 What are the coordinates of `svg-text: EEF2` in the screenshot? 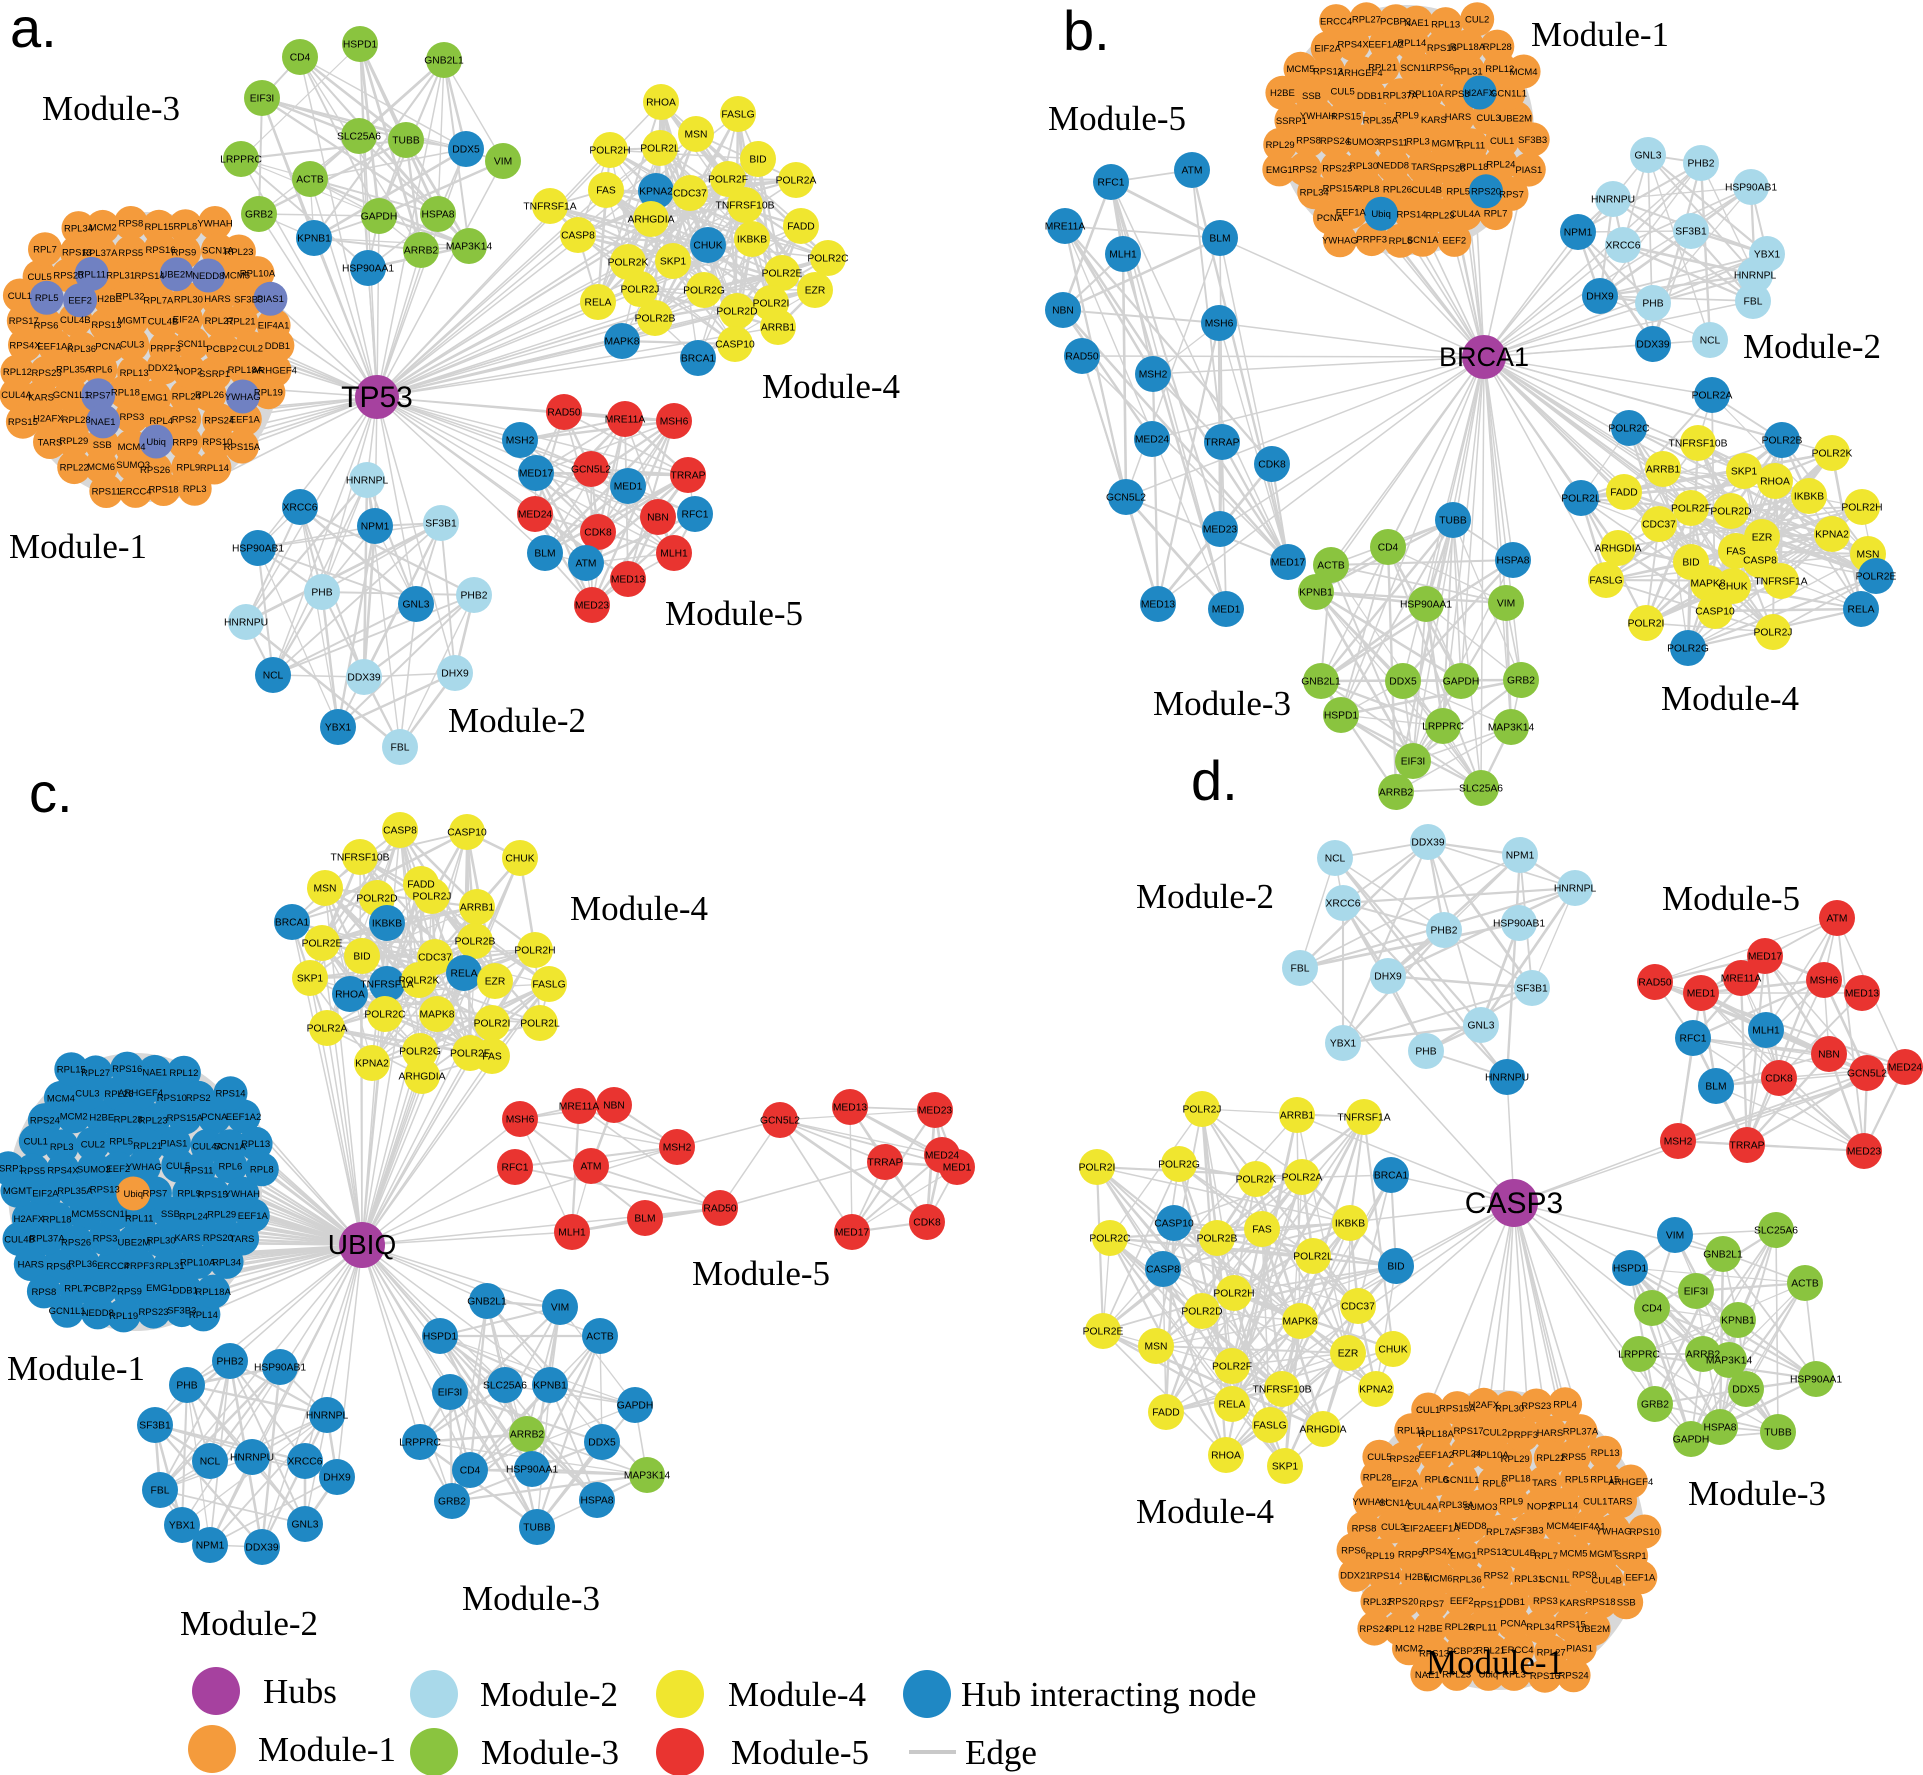 It's located at (1454, 240).